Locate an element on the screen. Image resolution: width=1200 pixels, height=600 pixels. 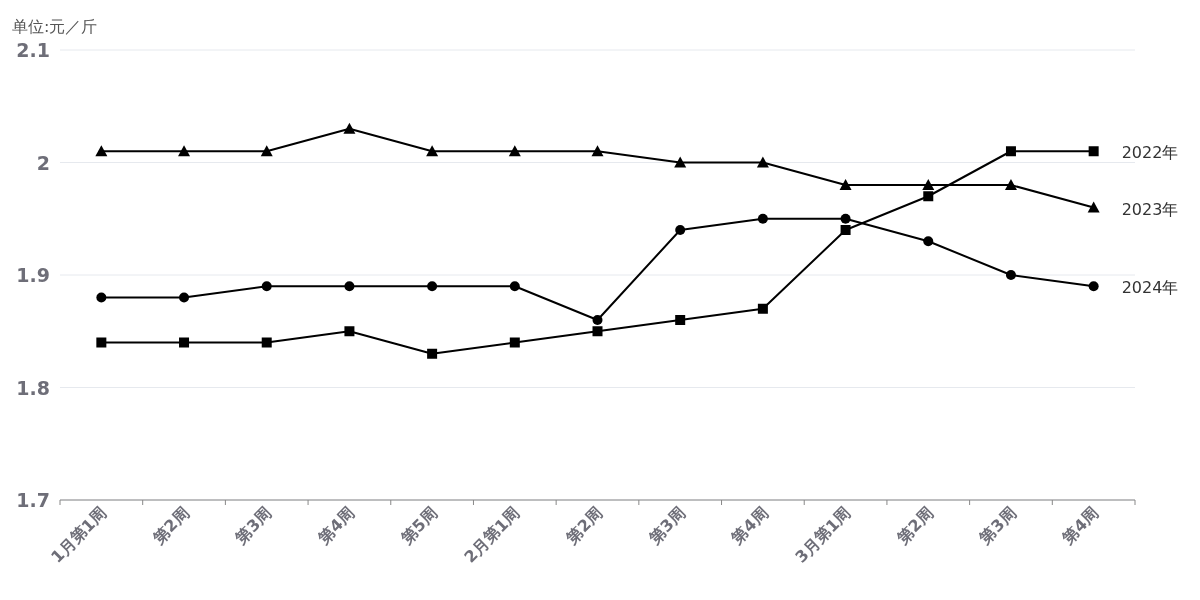
series-label: 2022年 is located at coordinates (1150, 153).